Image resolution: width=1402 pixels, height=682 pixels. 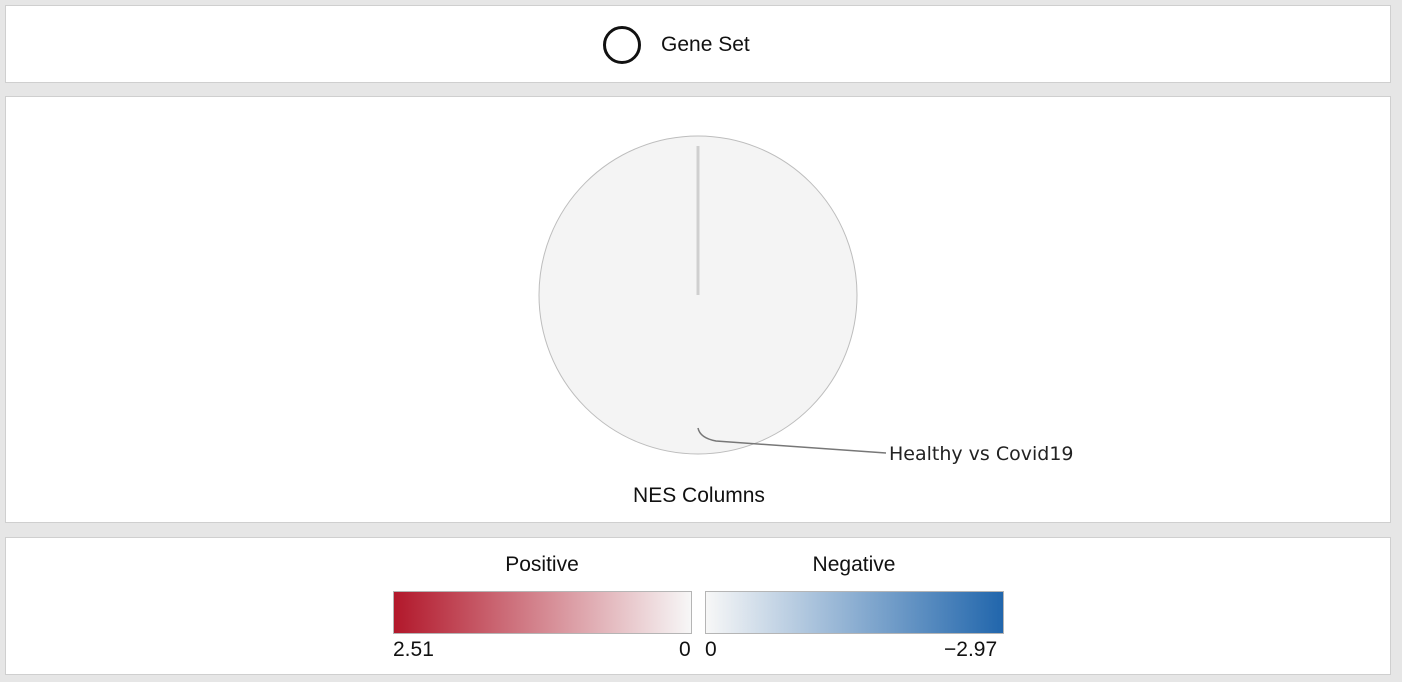 I want to click on slice-label-leader-line, so click(x=792, y=440).